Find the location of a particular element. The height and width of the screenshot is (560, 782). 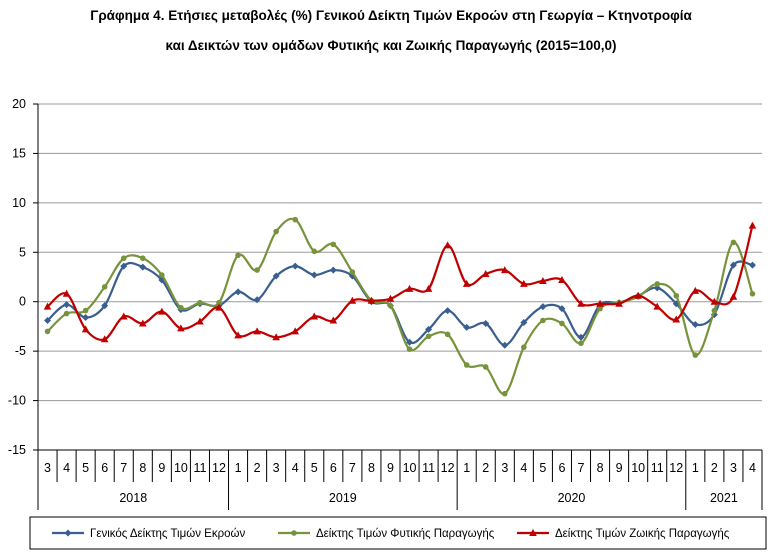

legend-box is located at coordinates (398, 533).